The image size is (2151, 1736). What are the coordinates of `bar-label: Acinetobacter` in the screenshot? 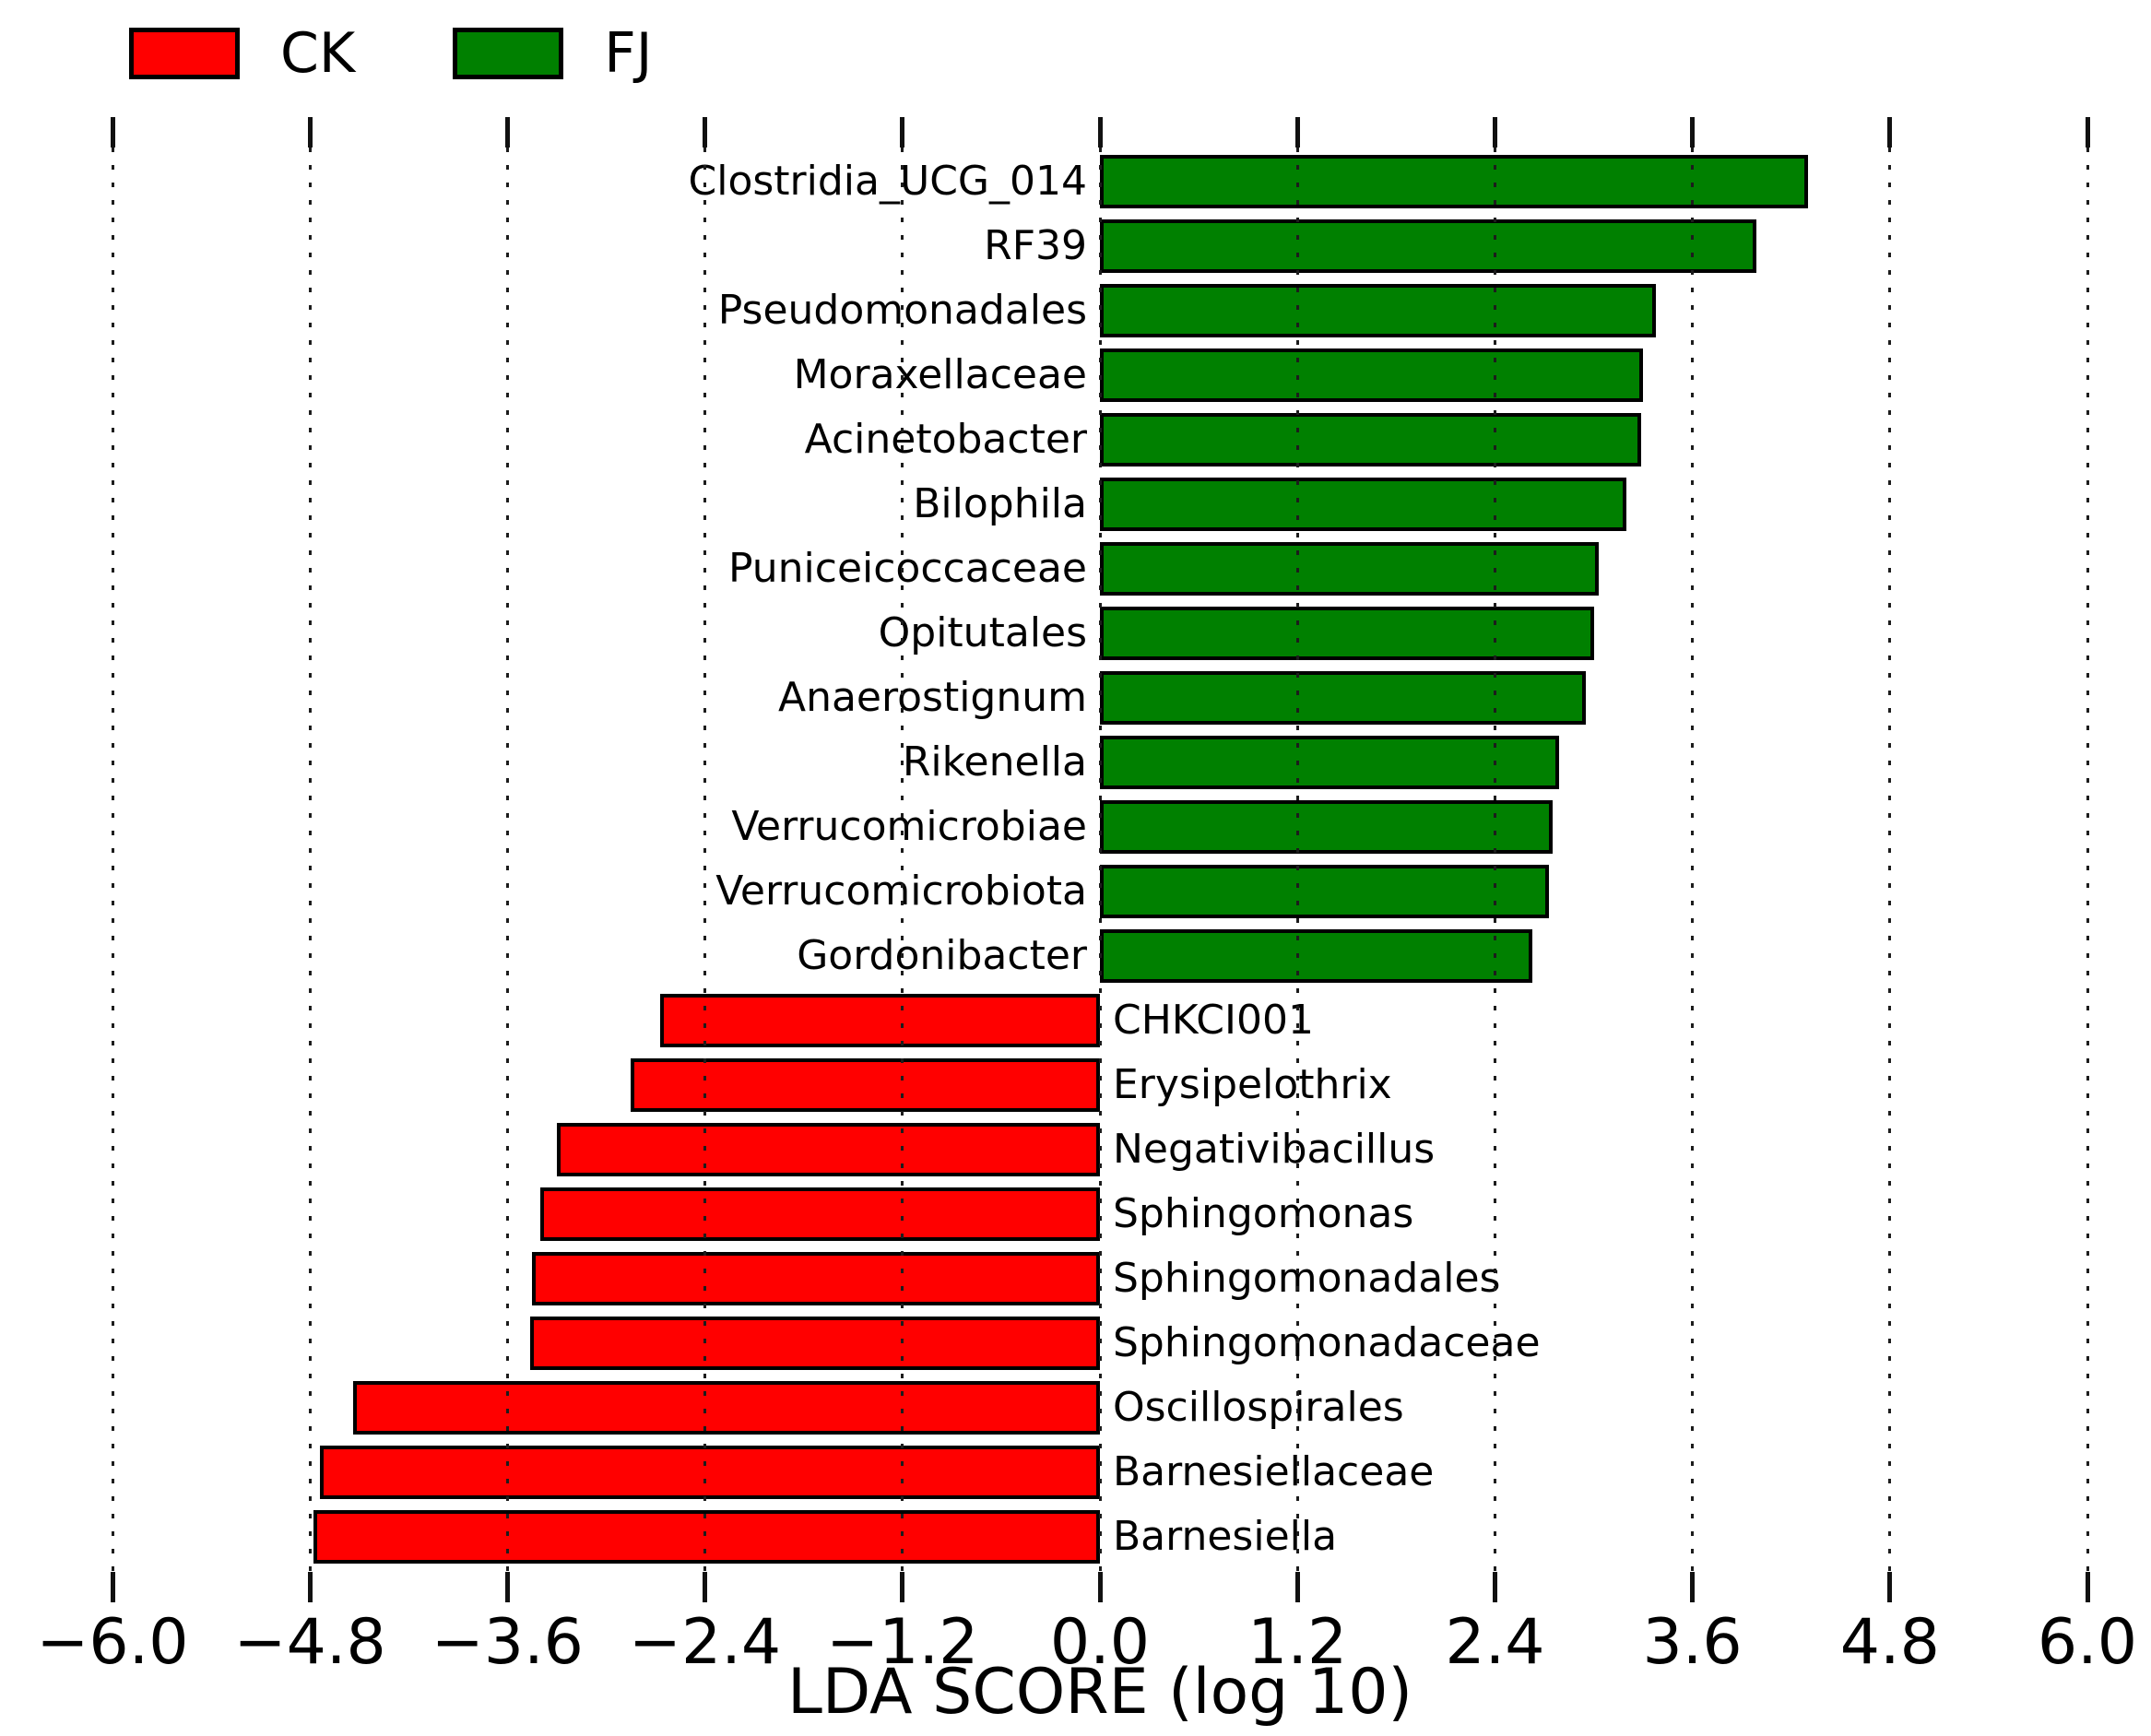 It's located at (946, 439).